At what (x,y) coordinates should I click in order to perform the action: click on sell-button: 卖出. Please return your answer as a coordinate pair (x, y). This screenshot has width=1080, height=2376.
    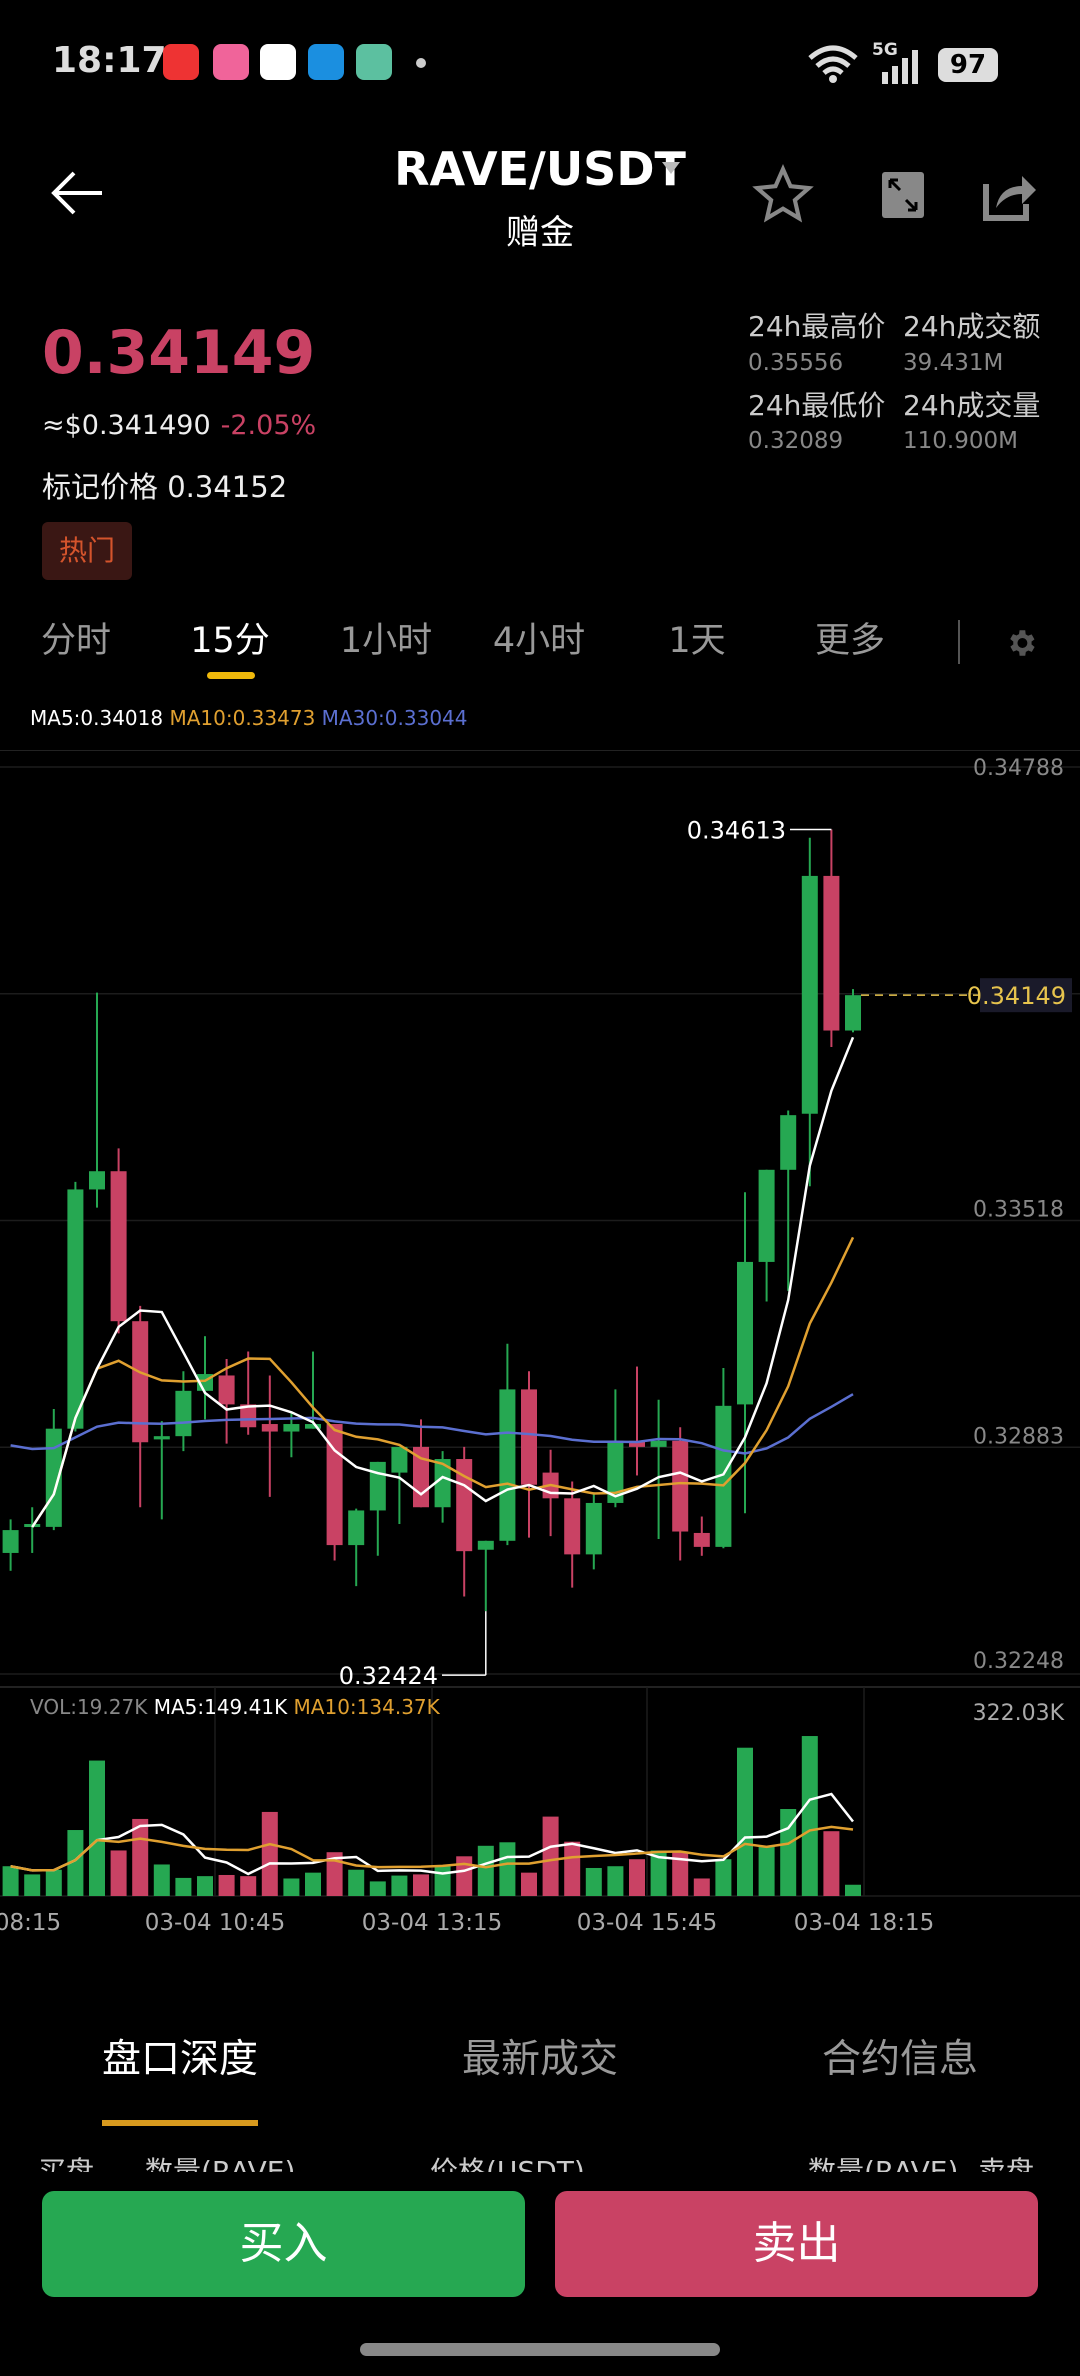
    Looking at the image, I should click on (796, 2244).